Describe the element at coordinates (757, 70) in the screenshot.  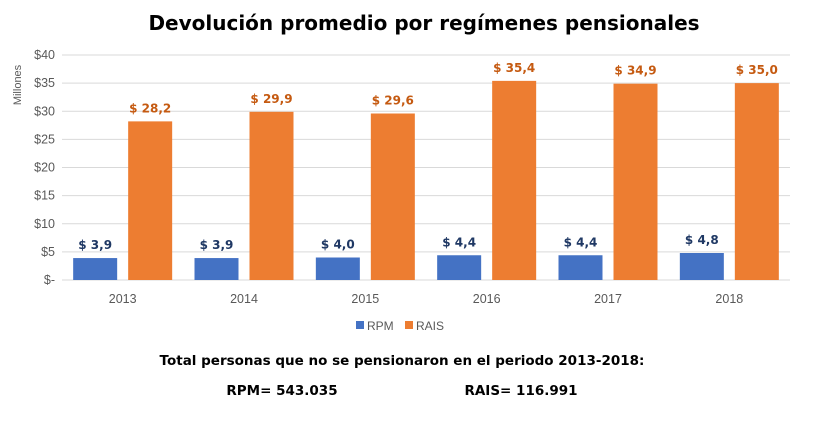
I see `data-label-rais-2018: $ 35,0` at that location.